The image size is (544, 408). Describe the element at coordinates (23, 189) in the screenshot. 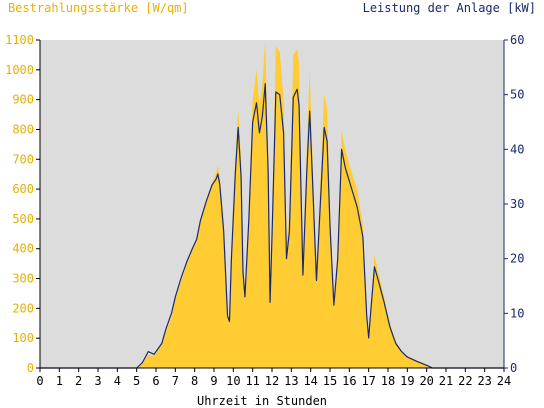

I see `y-left-tick-label: 600` at that location.